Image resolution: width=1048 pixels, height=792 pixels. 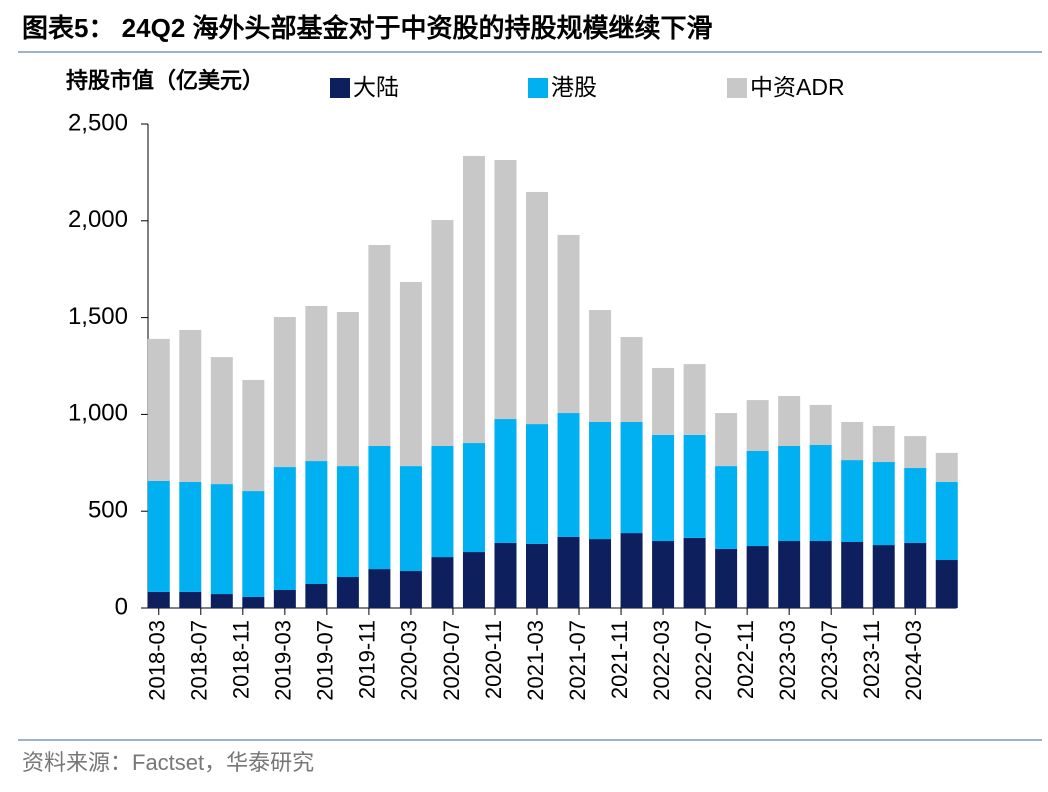 I want to click on y-tick-label: 0, so click(x=121, y=606).